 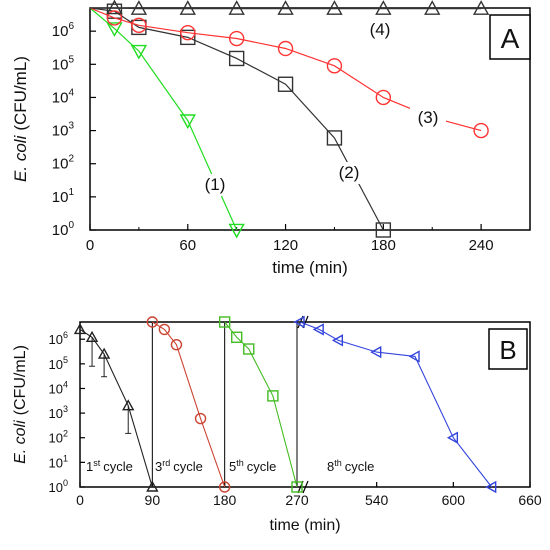 What do you see at coordinates (109, 466) in the screenshot?
I see `cycle-label: 1st cycle` at bounding box center [109, 466].